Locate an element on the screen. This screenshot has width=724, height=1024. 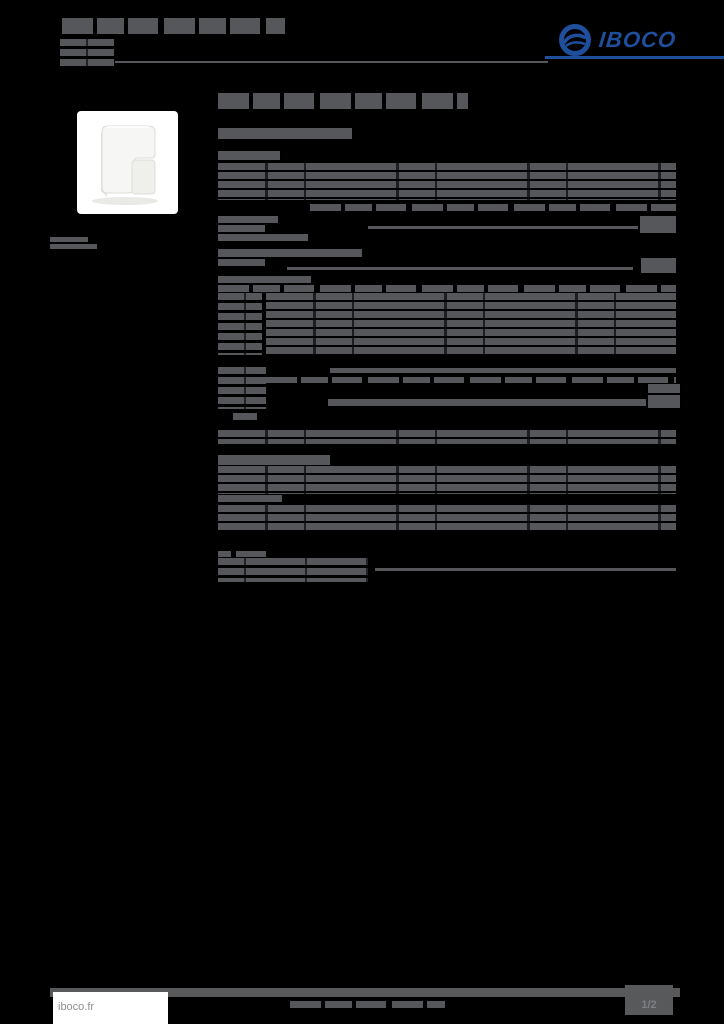
header-rule is located at coordinates (331, 62).